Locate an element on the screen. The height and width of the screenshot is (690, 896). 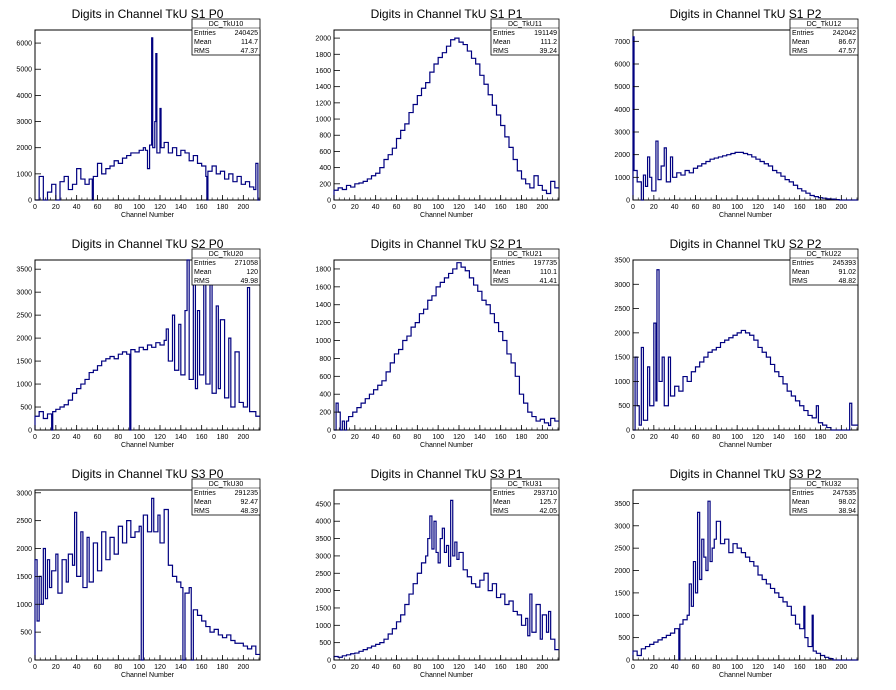
stats-box: DC_TkU12 Entries 242042 Mean 86.67 RMS 47.57 is located at coordinates (824, 37).